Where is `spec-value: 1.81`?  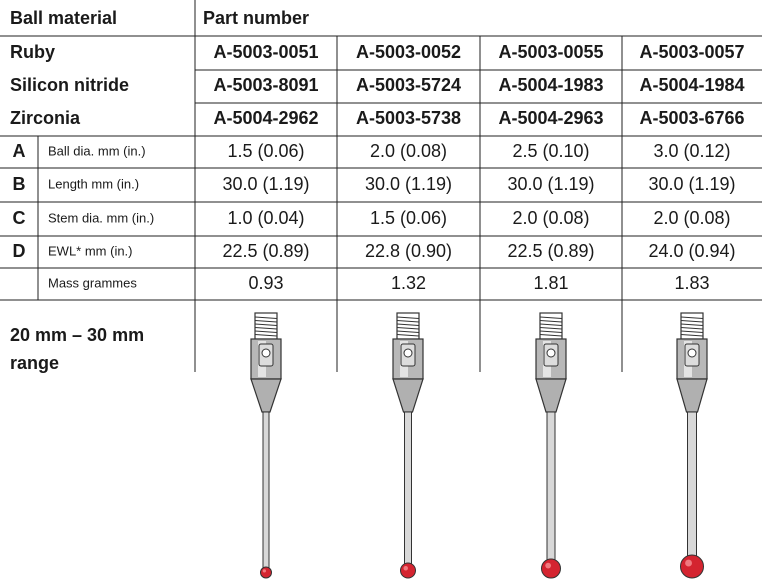
spec-value: 1.81 is located at coordinates (550, 283).